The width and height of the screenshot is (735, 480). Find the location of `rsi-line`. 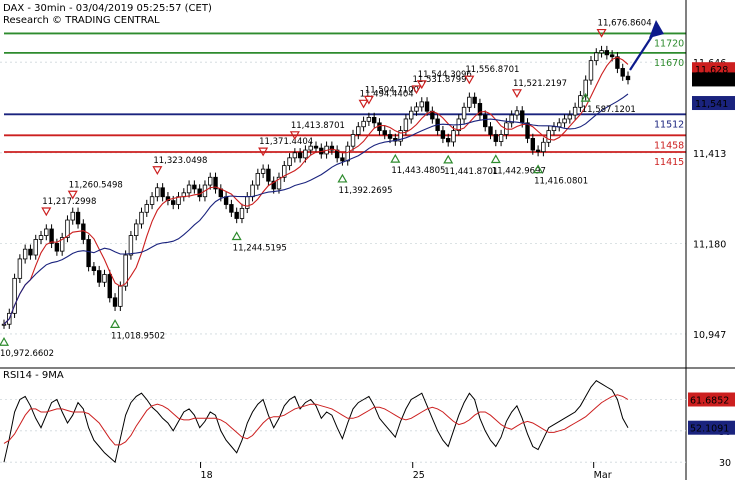

rsi-line is located at coordinates (316, 422).